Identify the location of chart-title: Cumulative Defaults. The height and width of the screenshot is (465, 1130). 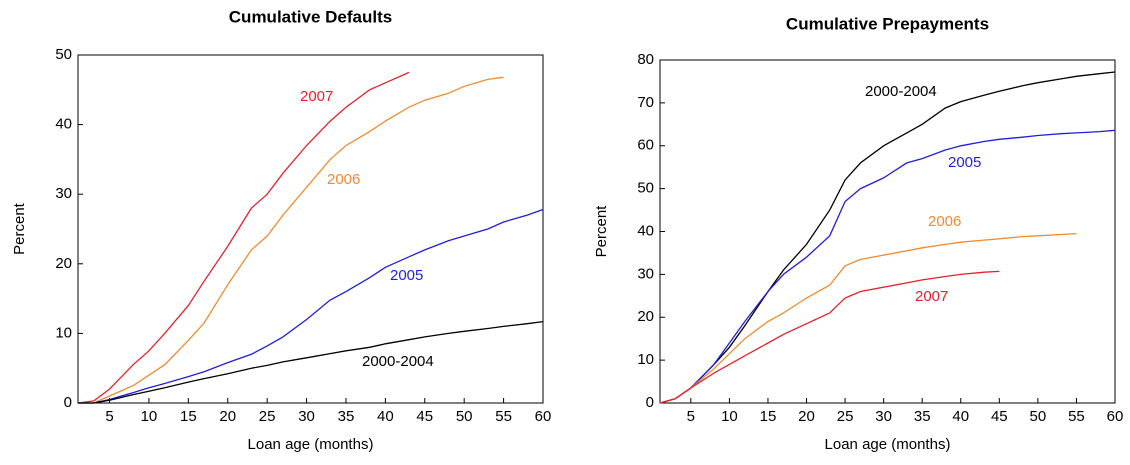
(310, 16).